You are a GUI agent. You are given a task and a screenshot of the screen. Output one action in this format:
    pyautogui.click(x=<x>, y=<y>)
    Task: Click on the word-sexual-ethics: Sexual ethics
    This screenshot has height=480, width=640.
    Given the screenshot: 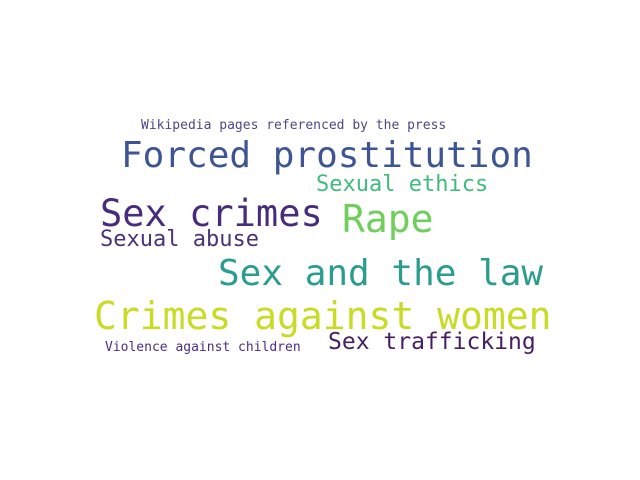 What is the action you would take?
    pyautogui.click(x=402, y=184)
    